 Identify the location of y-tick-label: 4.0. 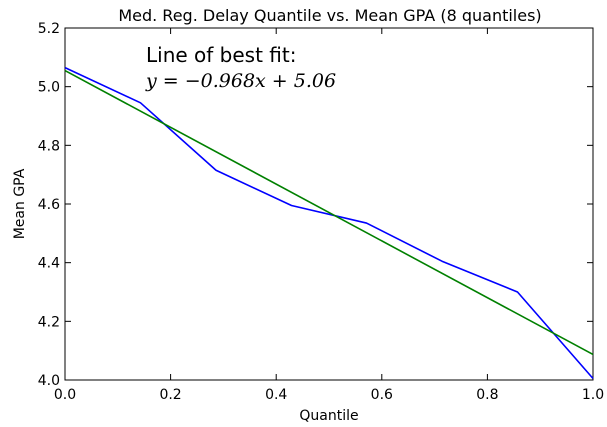
(49, 381).